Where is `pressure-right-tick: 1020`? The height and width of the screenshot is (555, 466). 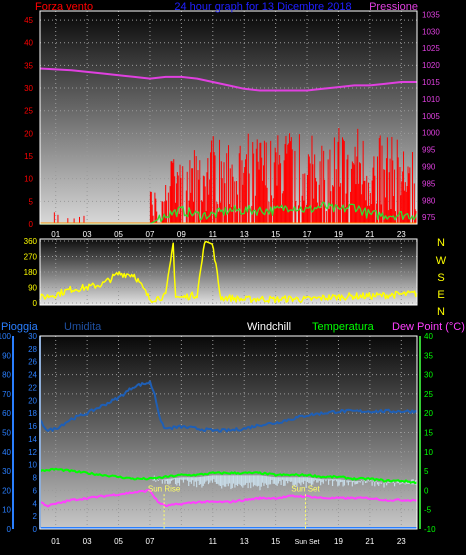 pressure-right-tick: 1020 is located at coordinates (431, 65).